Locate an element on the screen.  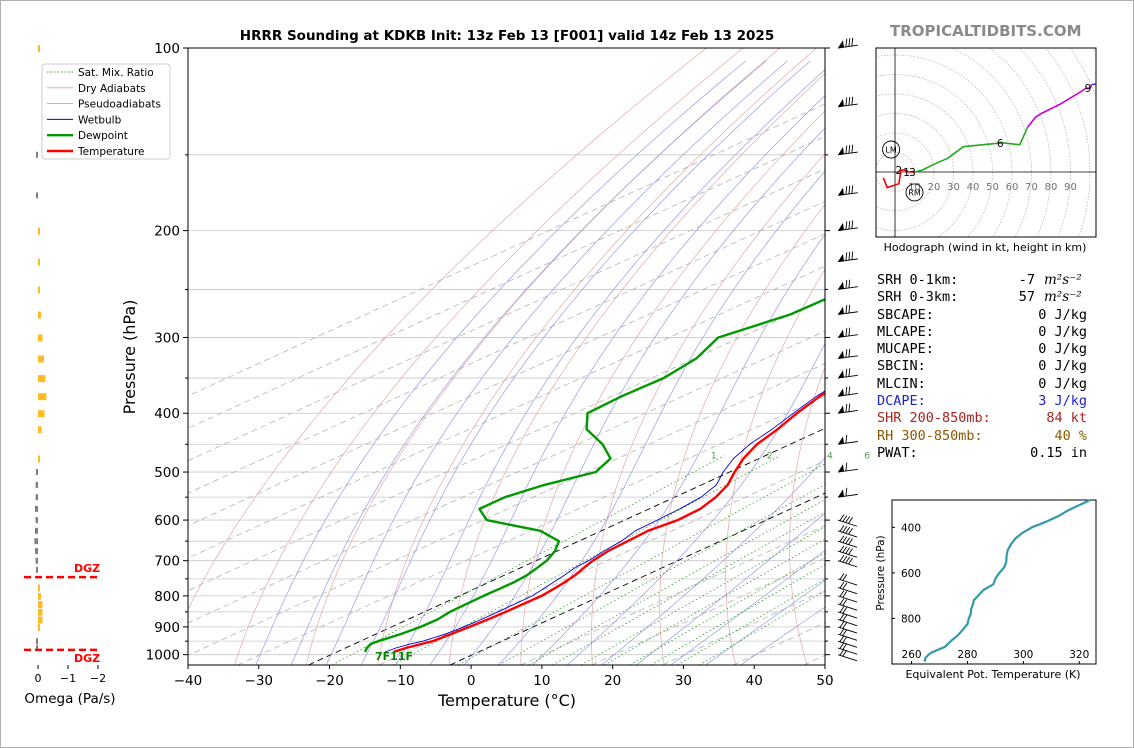
hodograph-ring-label: 30 is located at coordinates (953, 187).